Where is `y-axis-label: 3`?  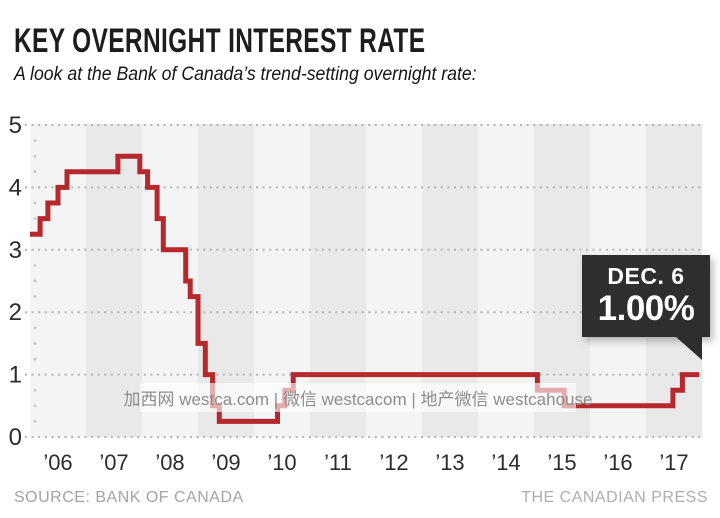
y-axis-label: 3 is located at coordinates (15, 250).